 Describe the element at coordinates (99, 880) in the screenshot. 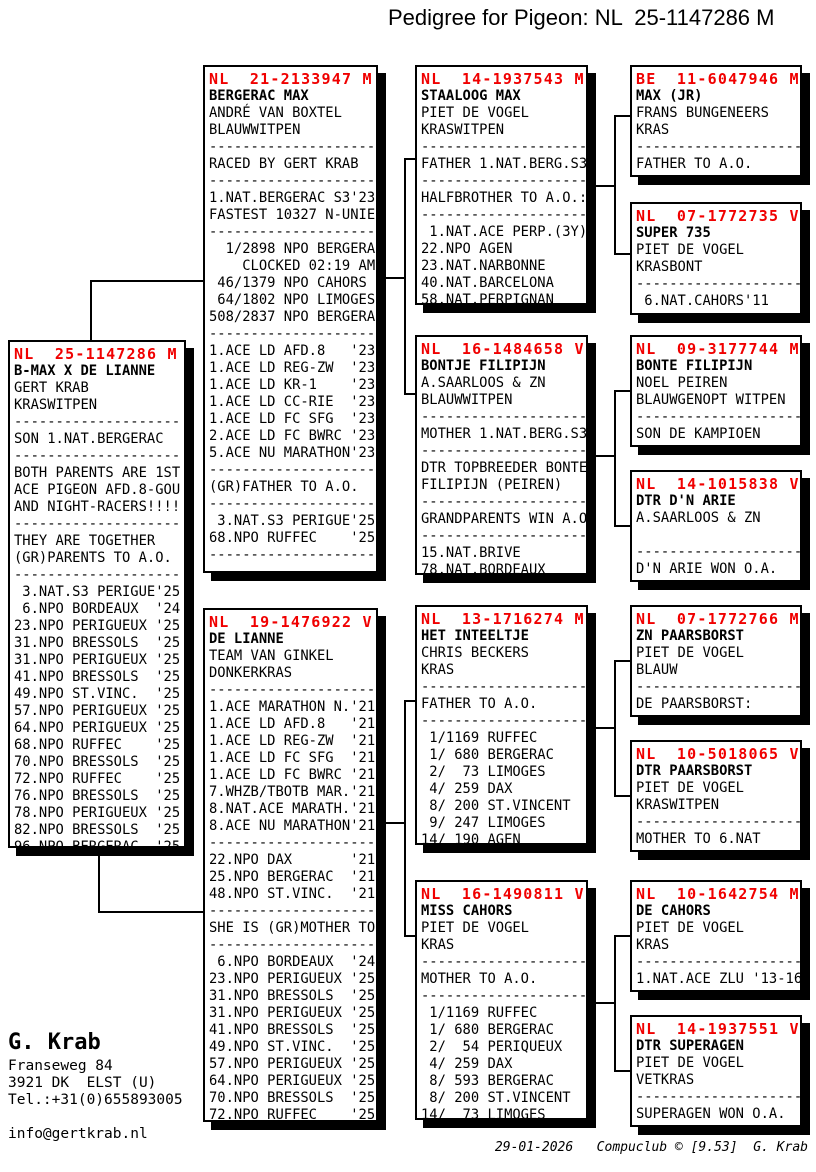

I see `connector-subject-mother-v` at that location.